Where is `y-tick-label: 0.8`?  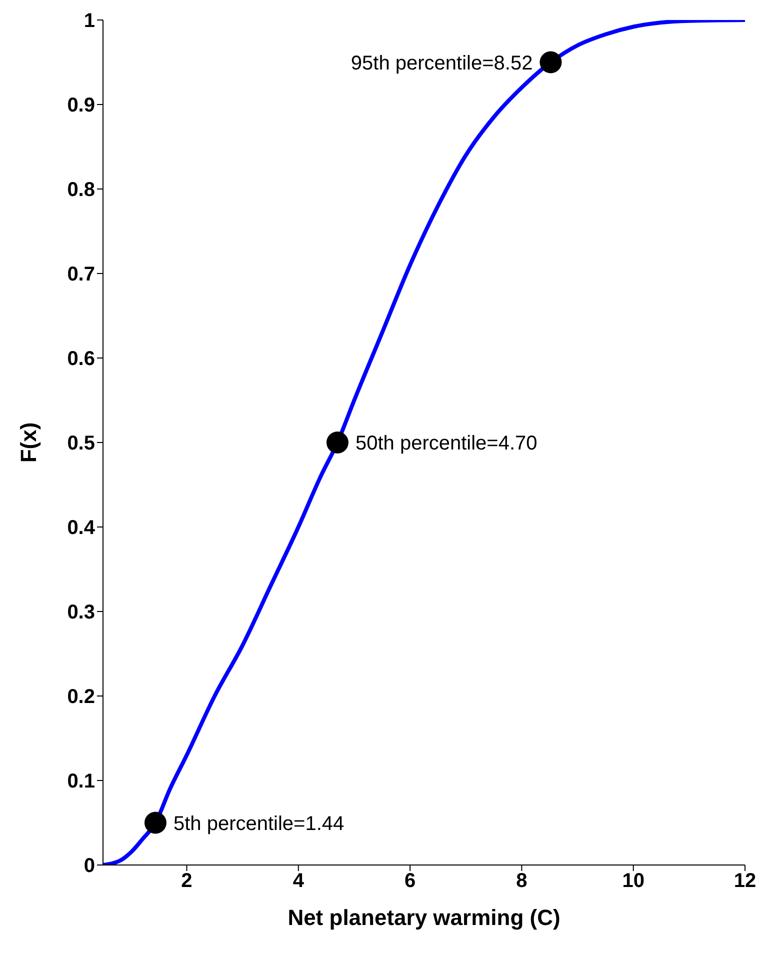 y-tick-label: 0.8 is located at coordinates (81, 190).